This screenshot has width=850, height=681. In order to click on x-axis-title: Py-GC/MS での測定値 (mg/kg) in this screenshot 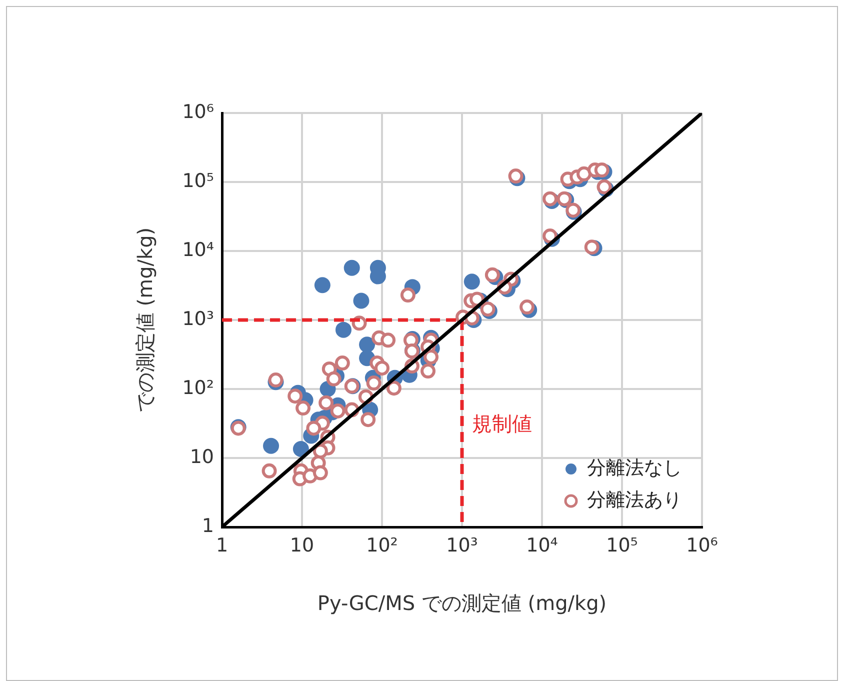, I will do `click(462, 603)`.